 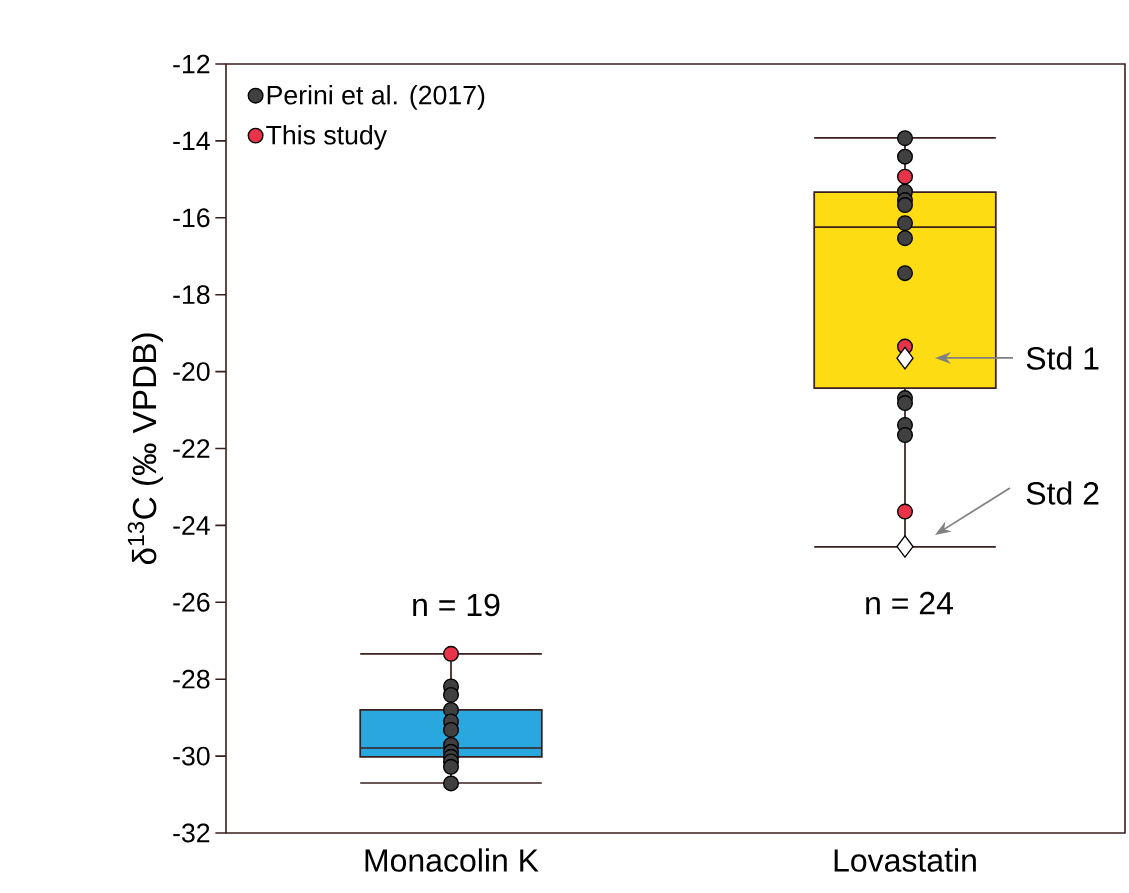 I want to click on y-tick-label: -14, so click(x=191, y=141).